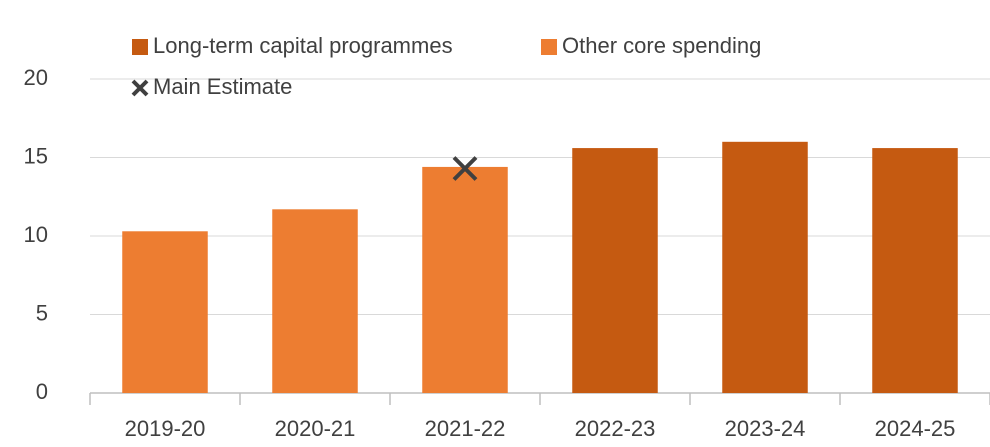  Describe the element at coordinates (222, 86) in the screenshot. I see `legend-label: Main Estimate` at that location.